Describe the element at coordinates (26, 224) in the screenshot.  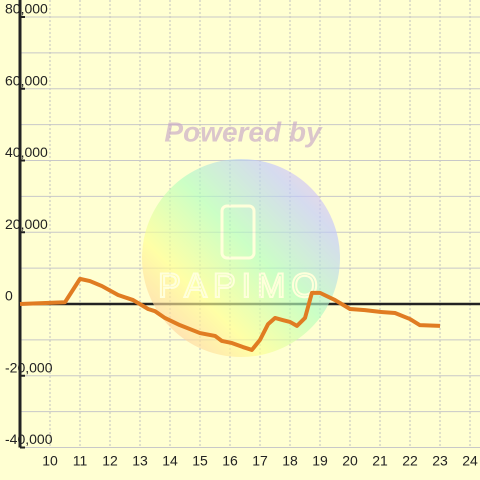
I see `y-tick-label: 20,000` at that location.